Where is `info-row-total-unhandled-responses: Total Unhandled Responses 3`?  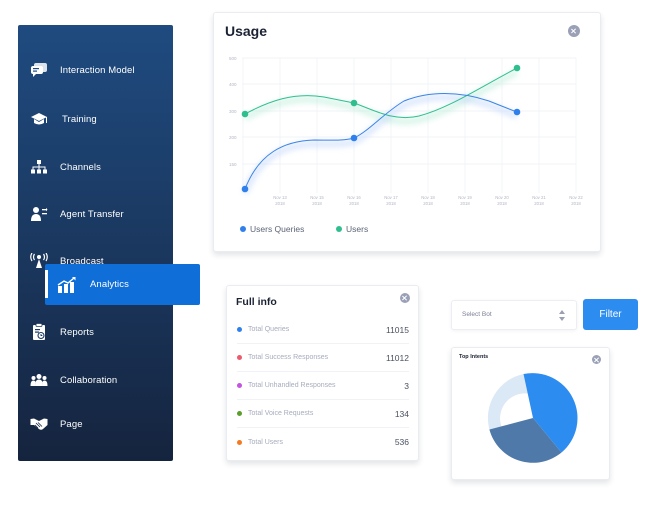
info-row-total-unhandled-responses: Total Unhandled Responses 3 is located at coordinates (323, 386).